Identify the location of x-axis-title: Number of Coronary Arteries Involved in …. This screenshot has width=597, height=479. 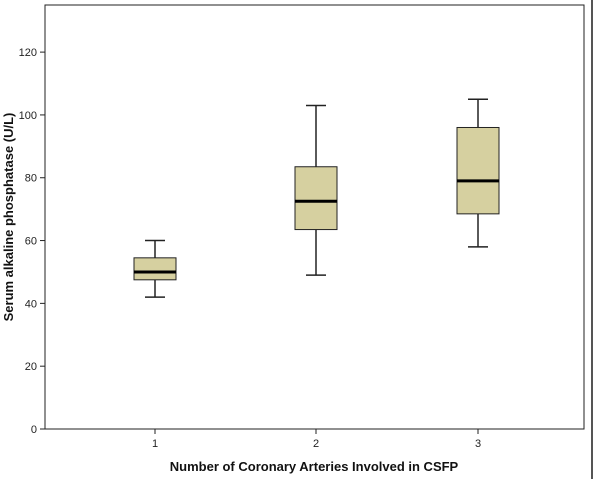
(314, 466).